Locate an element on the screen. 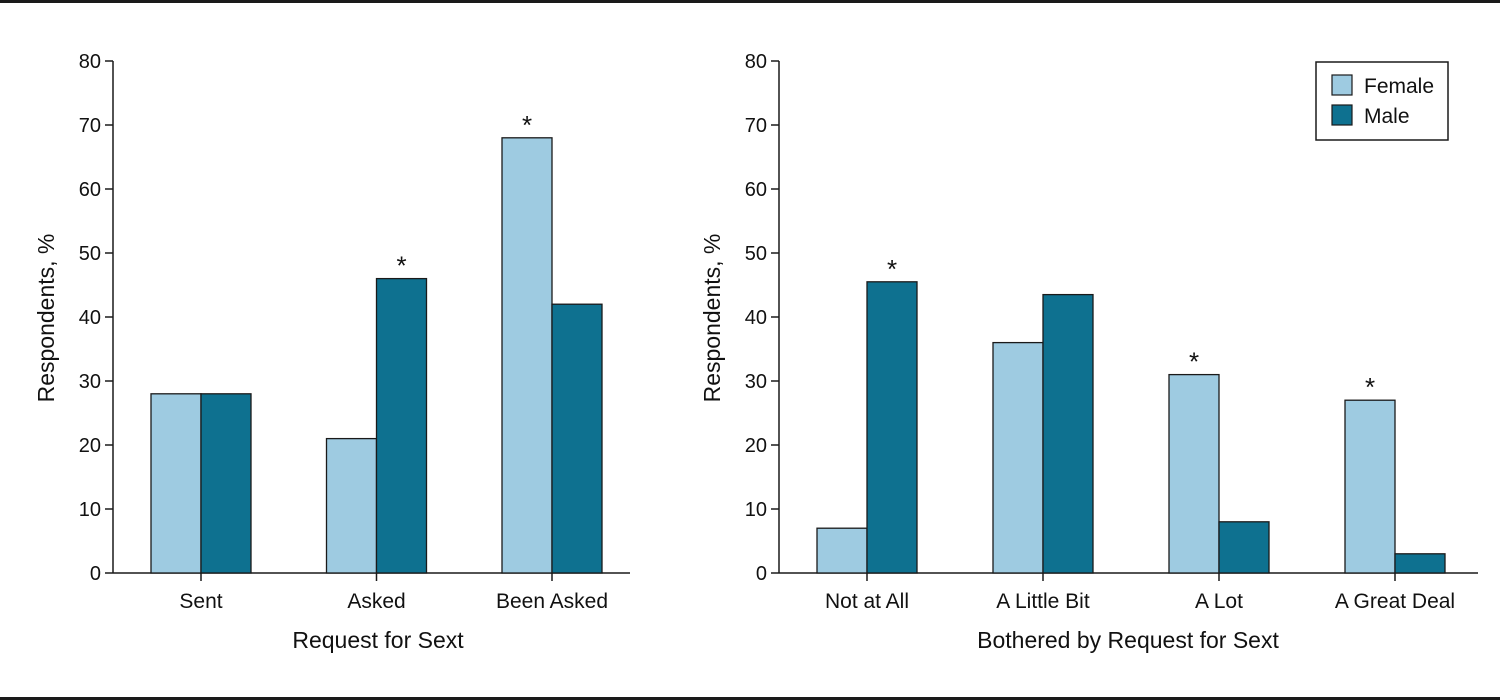 The image size is (1500, 700). right-y-tick-label: 80 is located at coordinates (756, 62).